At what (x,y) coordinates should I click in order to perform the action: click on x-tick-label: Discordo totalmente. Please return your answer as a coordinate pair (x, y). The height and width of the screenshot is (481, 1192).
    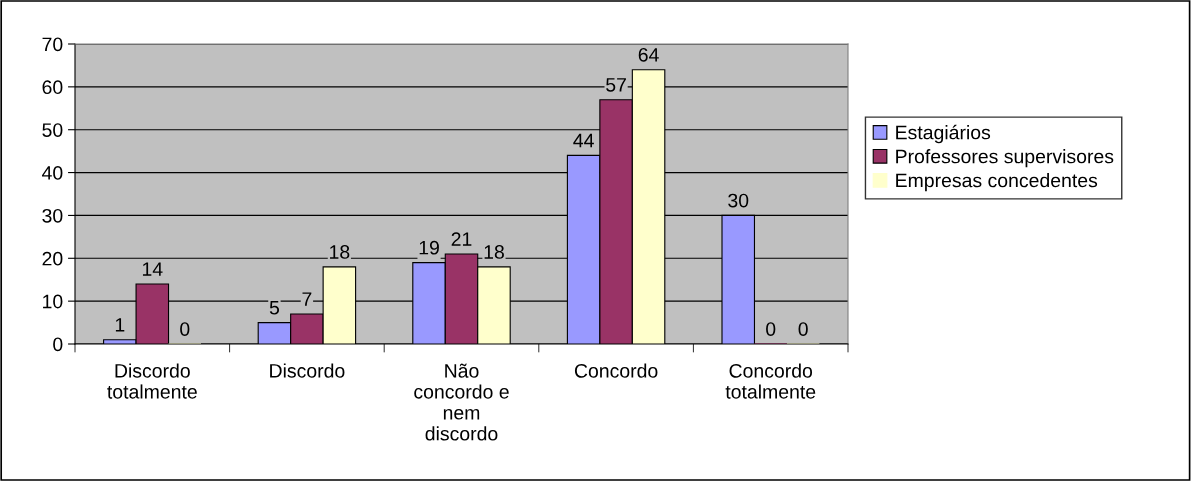
    Looking at the image, I should click on (152, 381).